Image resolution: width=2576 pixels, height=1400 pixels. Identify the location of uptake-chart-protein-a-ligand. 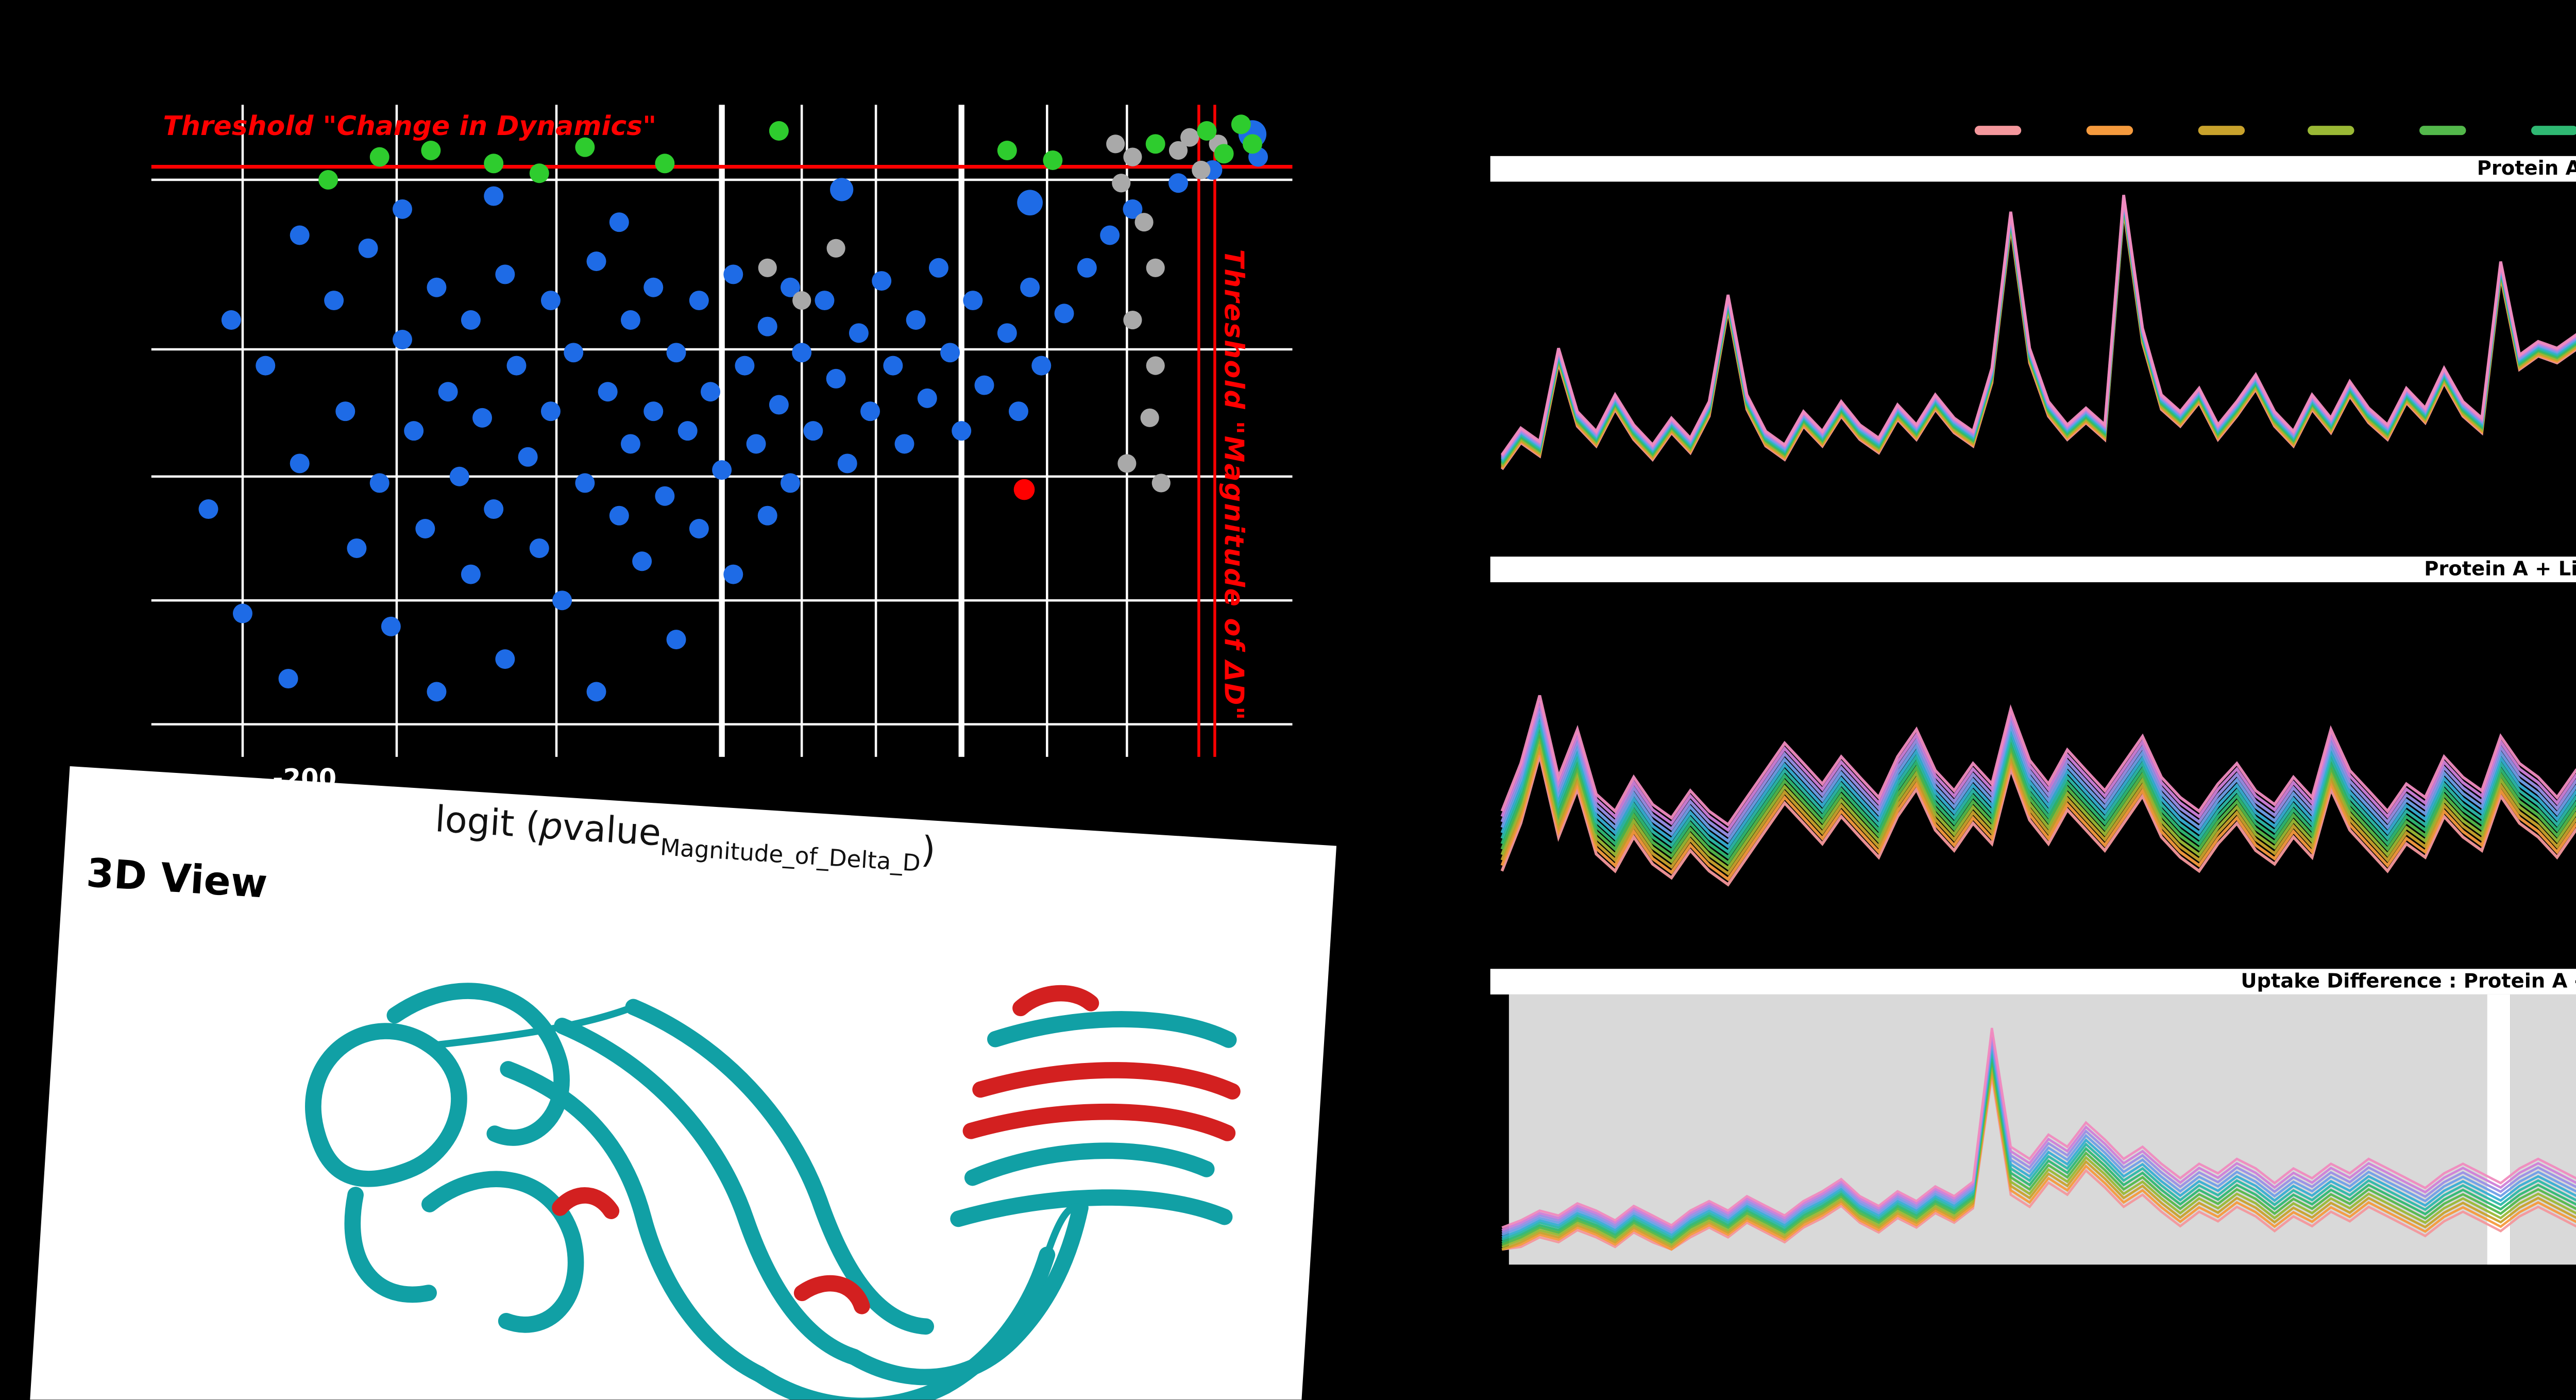
(2033, 768).